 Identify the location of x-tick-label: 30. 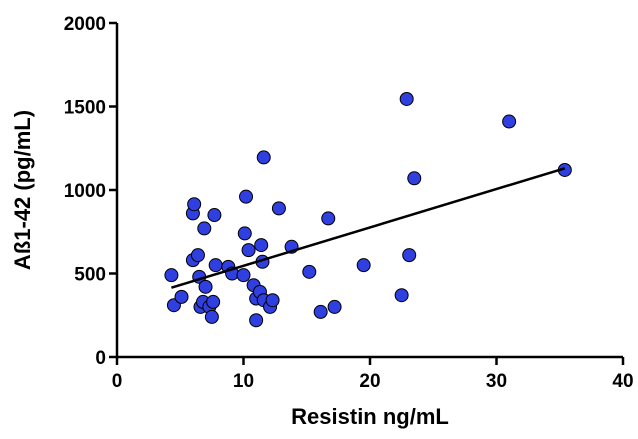
(496, 381).